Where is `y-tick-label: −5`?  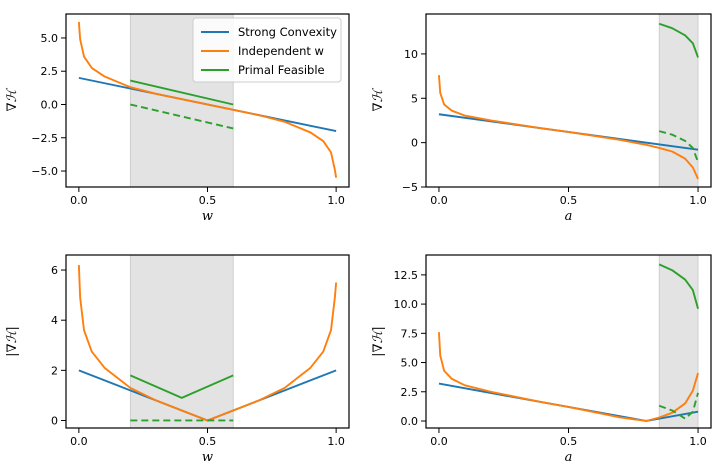
y-tick-label: −5 is located at coordinates (410, 187).